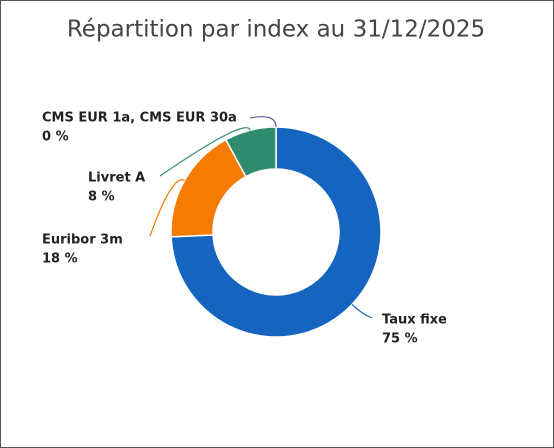  What do you see at coordinates (400, 339) in the screenshot?
I see `slice-value: 75 %` at bounding box center [400, 339].